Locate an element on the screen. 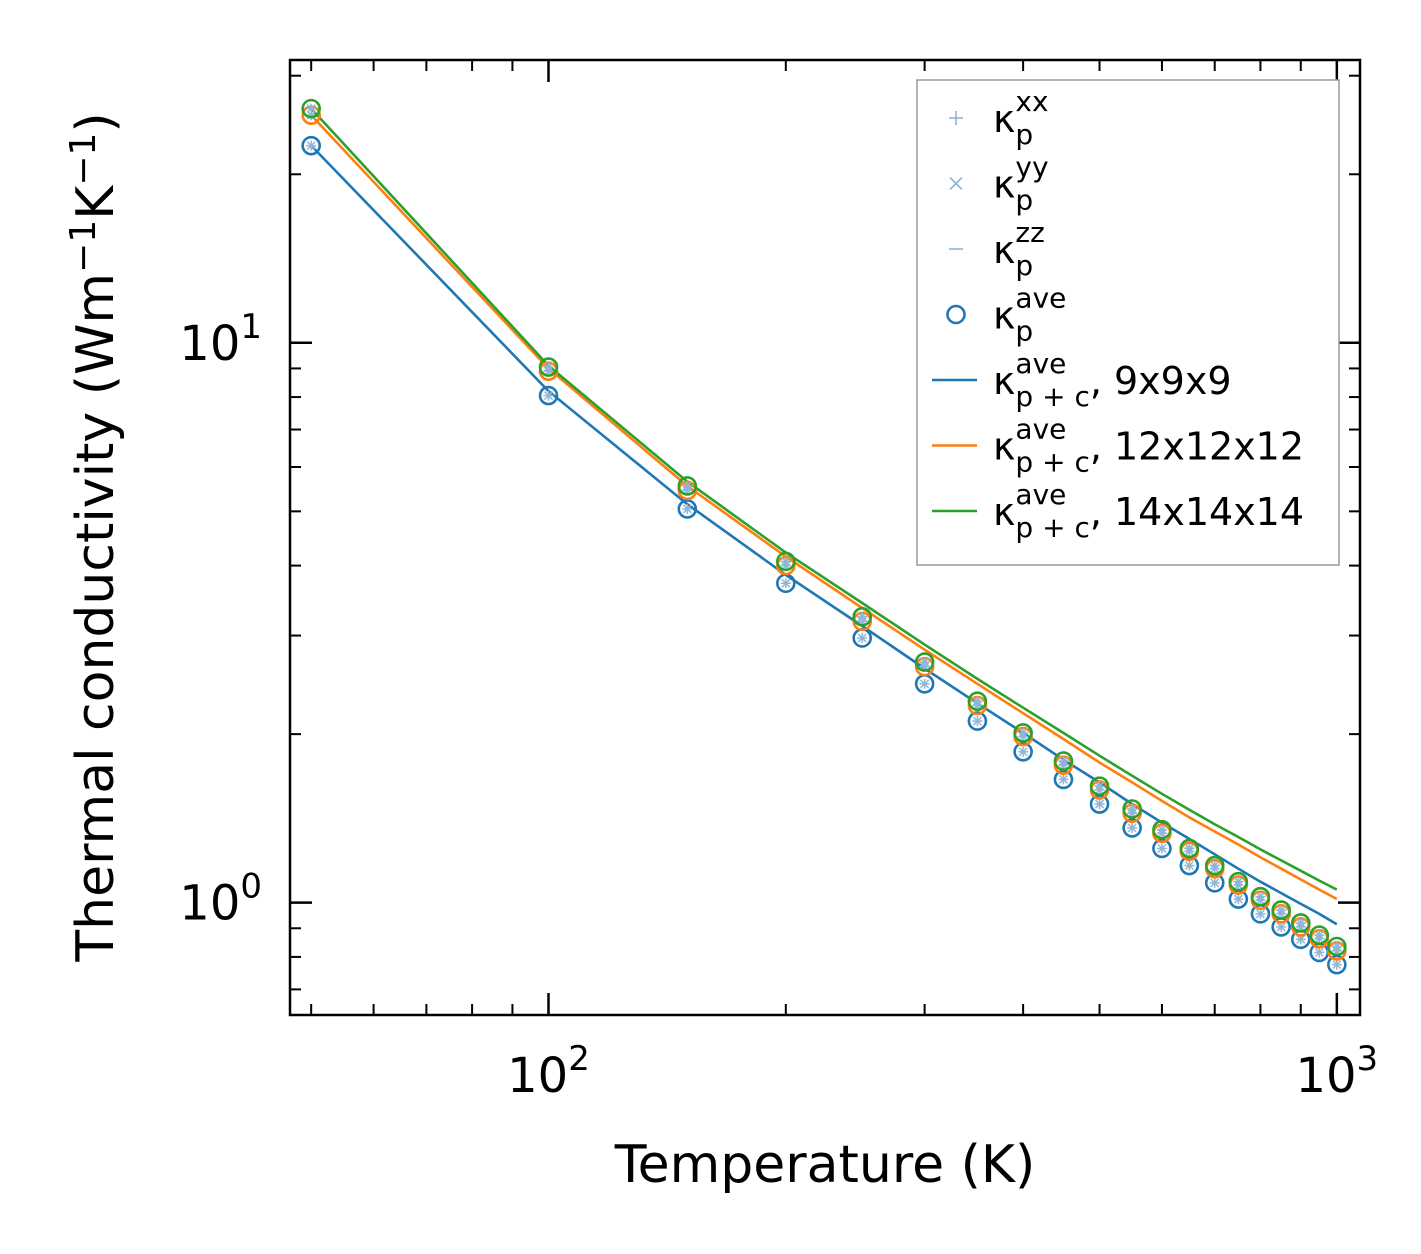  y-tick-label-exp: 1 is located at coordinates (251, 327).